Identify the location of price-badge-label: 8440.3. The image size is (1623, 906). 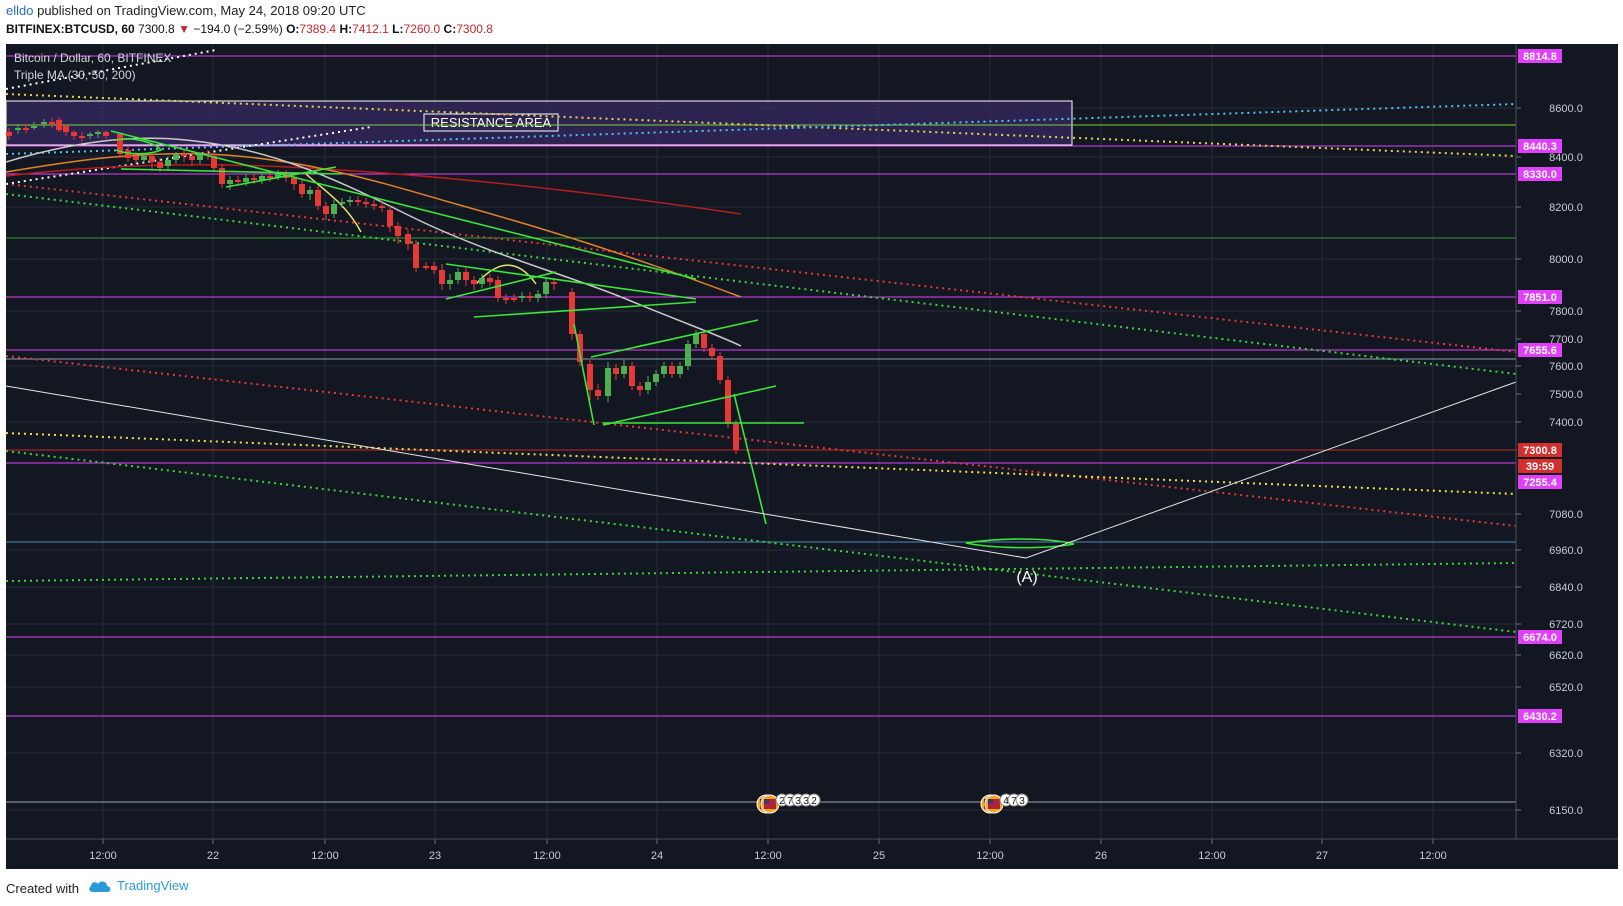
(1540, 147).